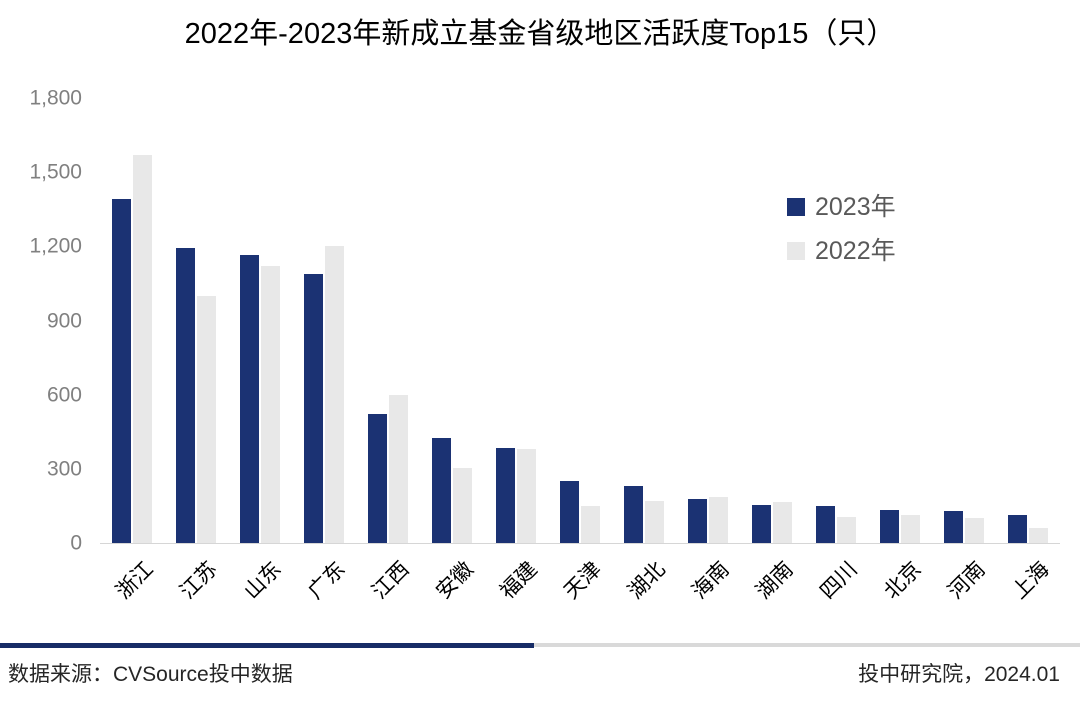 This screenshot has width=1080, height=708. What do you see at coordinates (64, 469) in the screenshot?
I see `y-tick-label: 300` at bounding box center [64, 469].